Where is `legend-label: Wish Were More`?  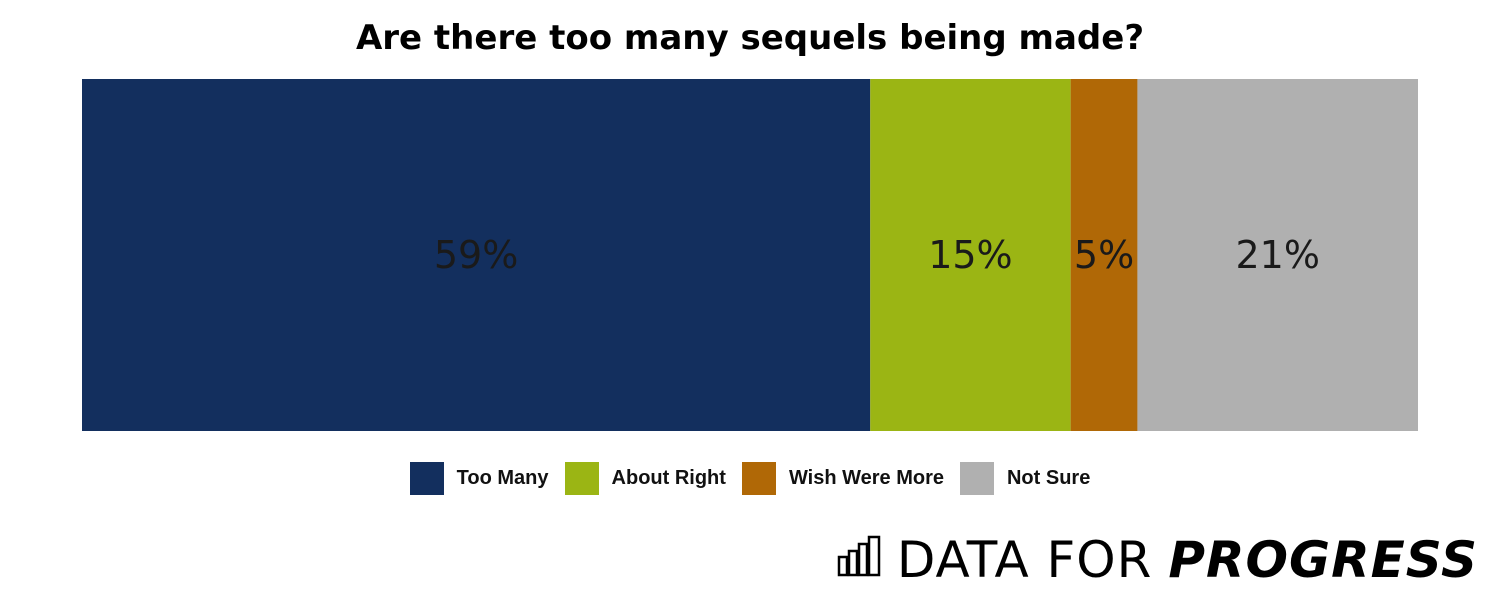 legend-label: Wish Were More is located at coordinates (866, 478).